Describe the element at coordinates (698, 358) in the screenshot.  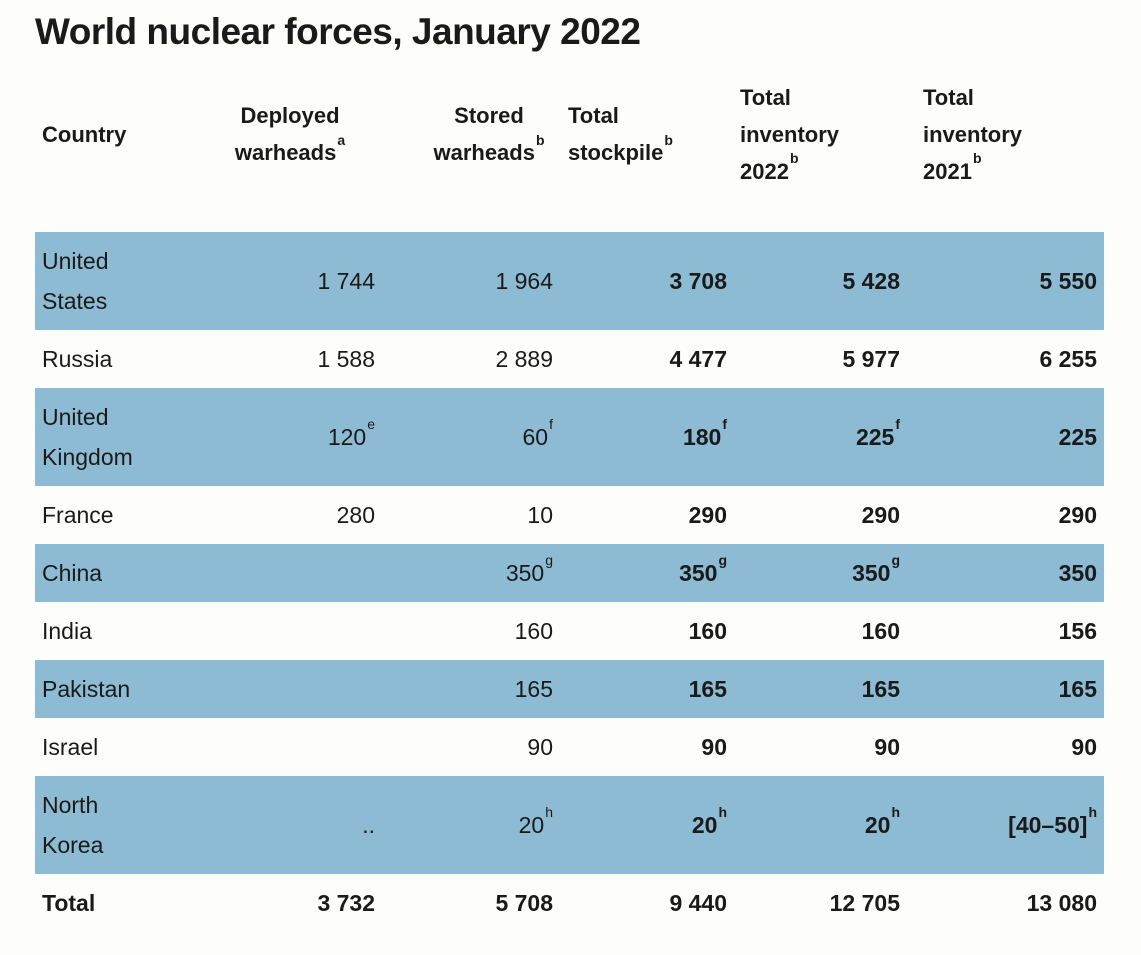
I see `cell-value: 4 477` at that location.